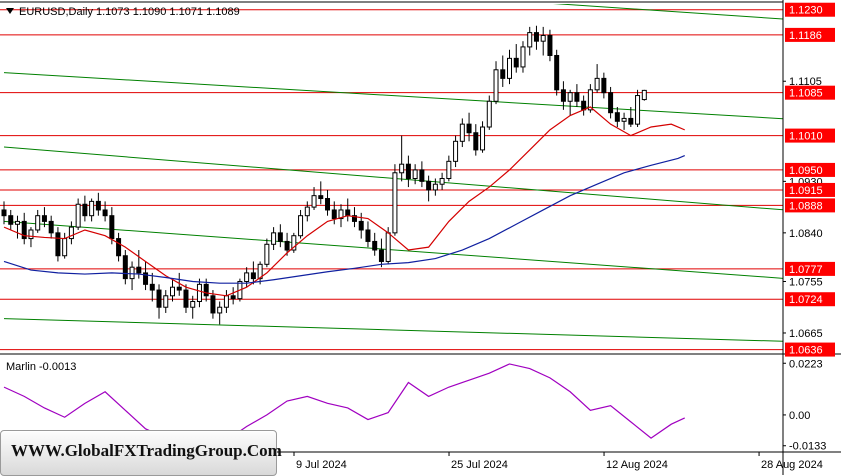 This screenshot has height=476, width=841. What do you see at coordinates (806, 171) in the screenshot?
I see `level-label-text: 1.0950` at bounding box center [806, 171].